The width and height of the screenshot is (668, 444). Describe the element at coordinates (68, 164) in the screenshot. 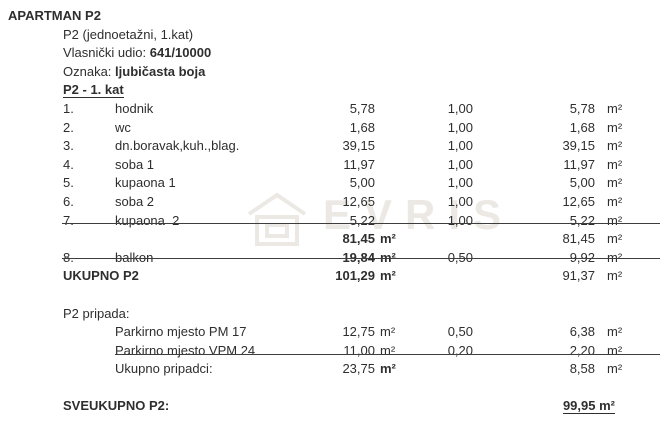

I see `room-number: 4.` at that location.